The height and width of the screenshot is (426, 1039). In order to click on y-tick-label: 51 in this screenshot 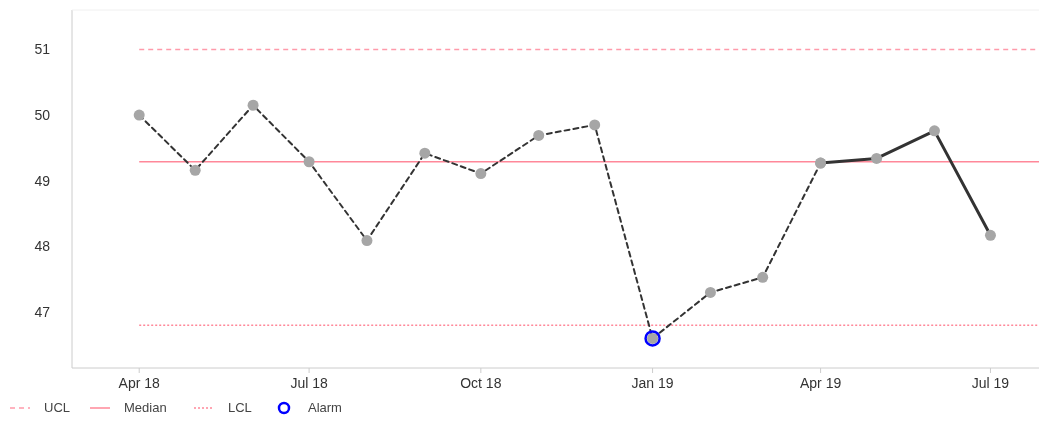, I will do `click(42, 49)`.